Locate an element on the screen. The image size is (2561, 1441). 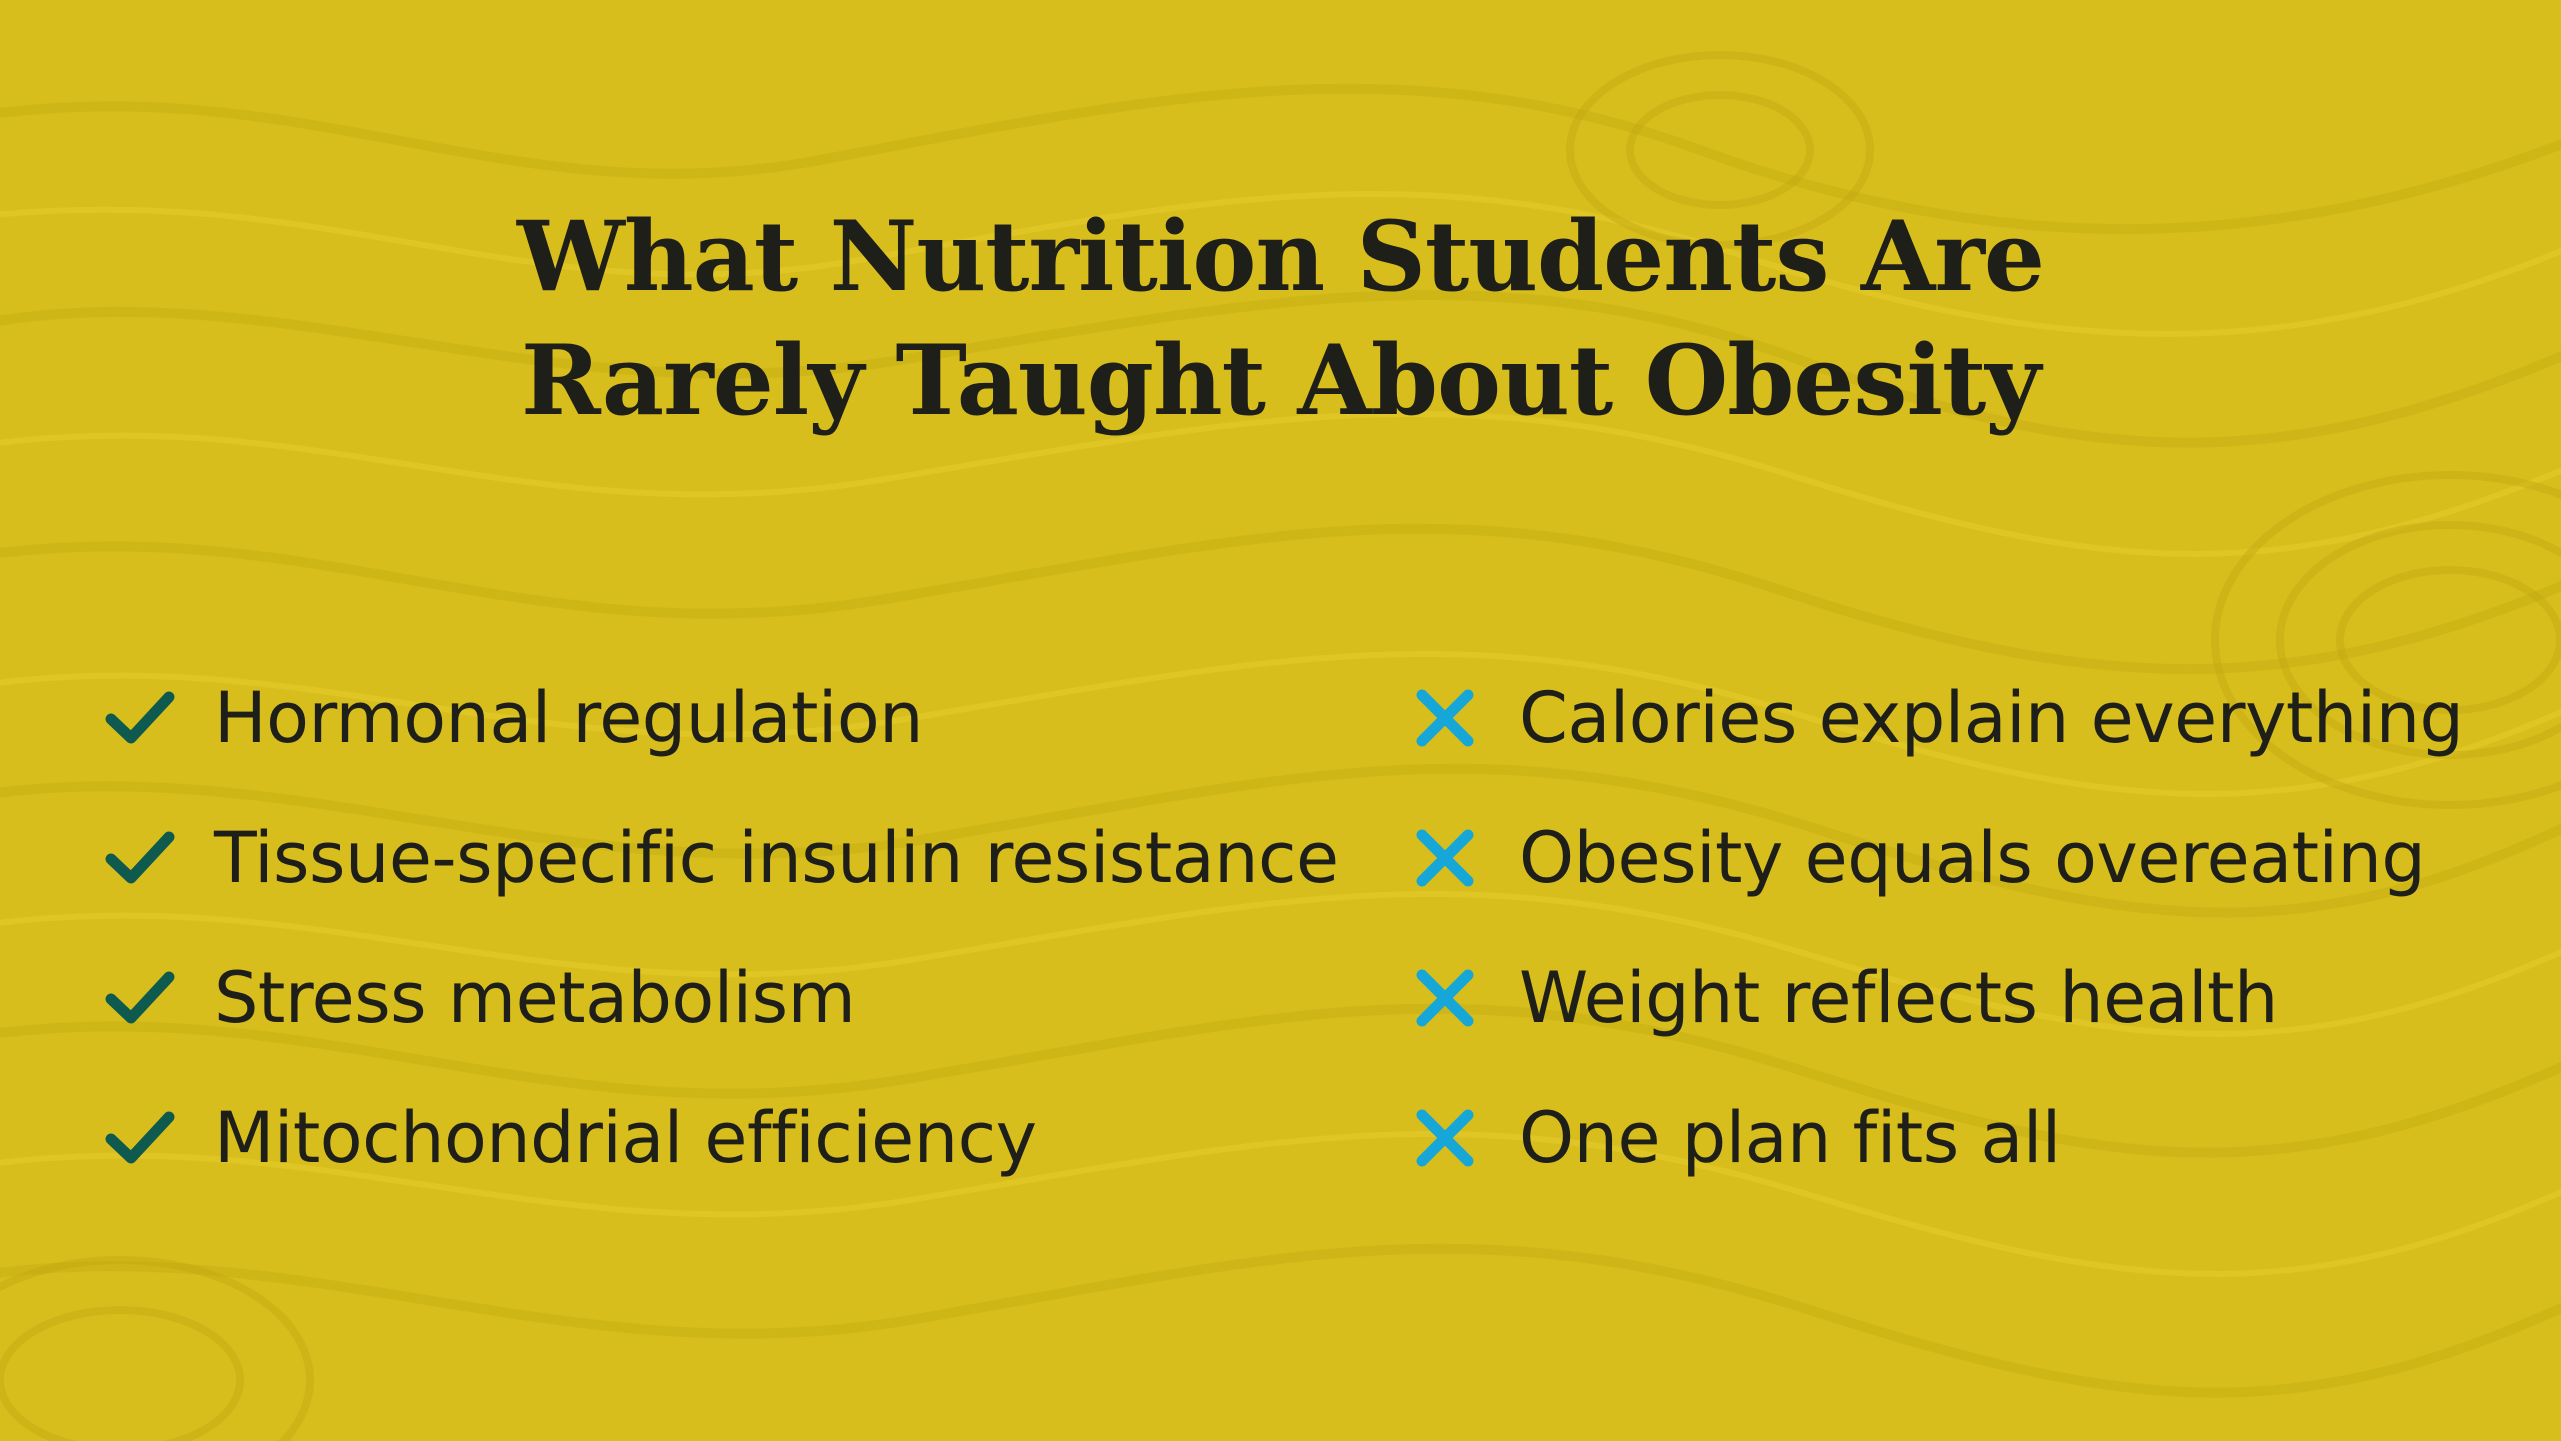
list-item-label: Weight reflects health is located at coordinates (1898, 998).